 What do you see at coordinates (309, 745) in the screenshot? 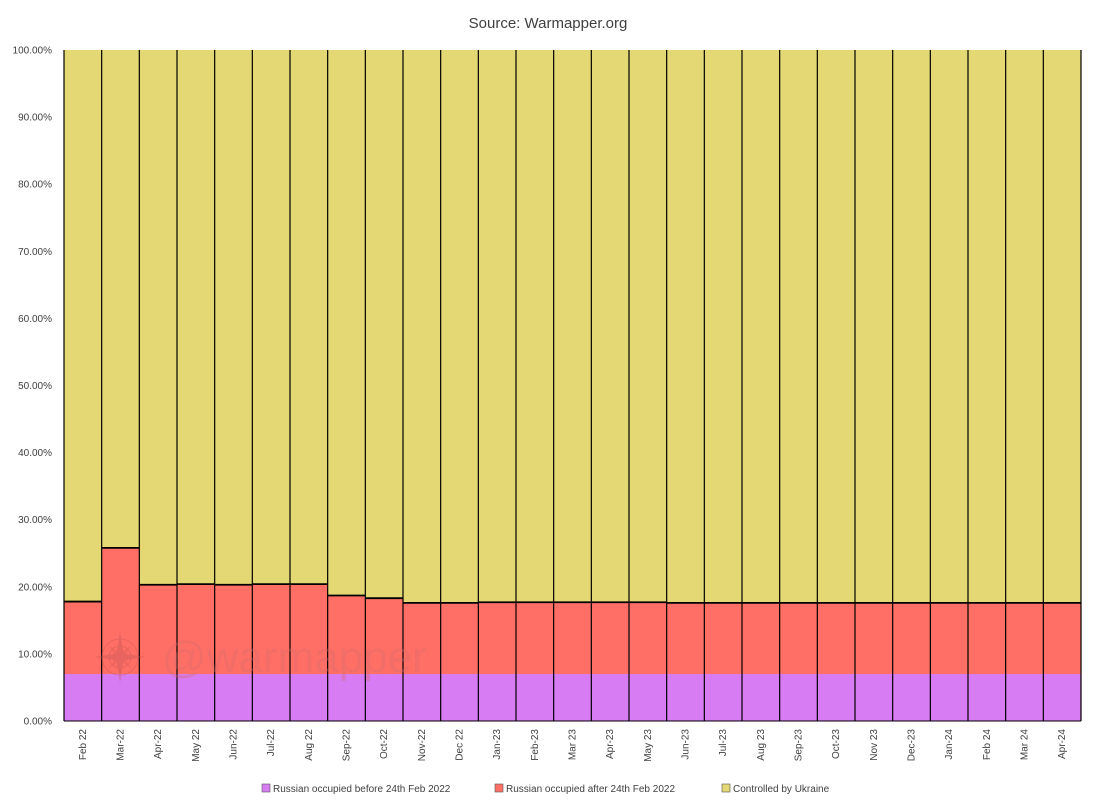
I see `x-tick-label: Aug 22` at bounding box center [309, 745].